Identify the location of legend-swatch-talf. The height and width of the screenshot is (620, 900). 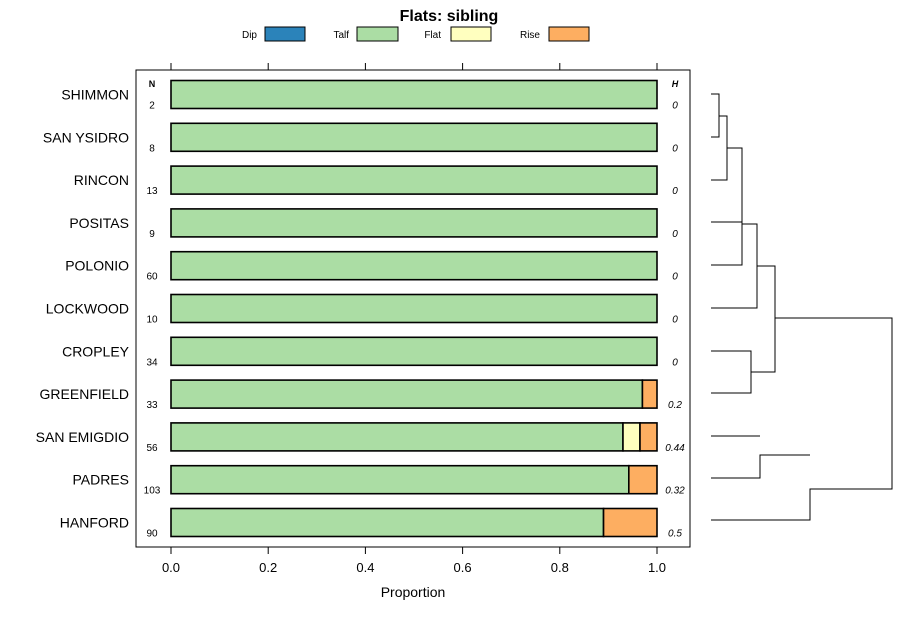
(377, 34).